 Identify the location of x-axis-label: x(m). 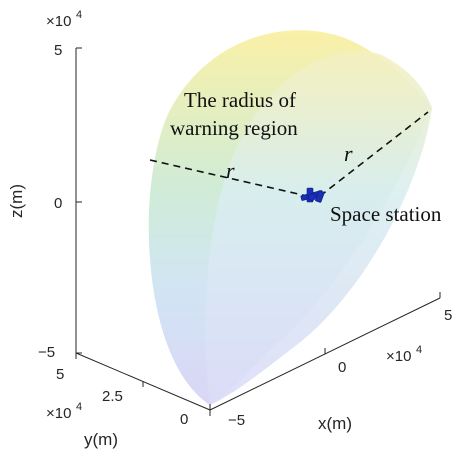
(335, 423).